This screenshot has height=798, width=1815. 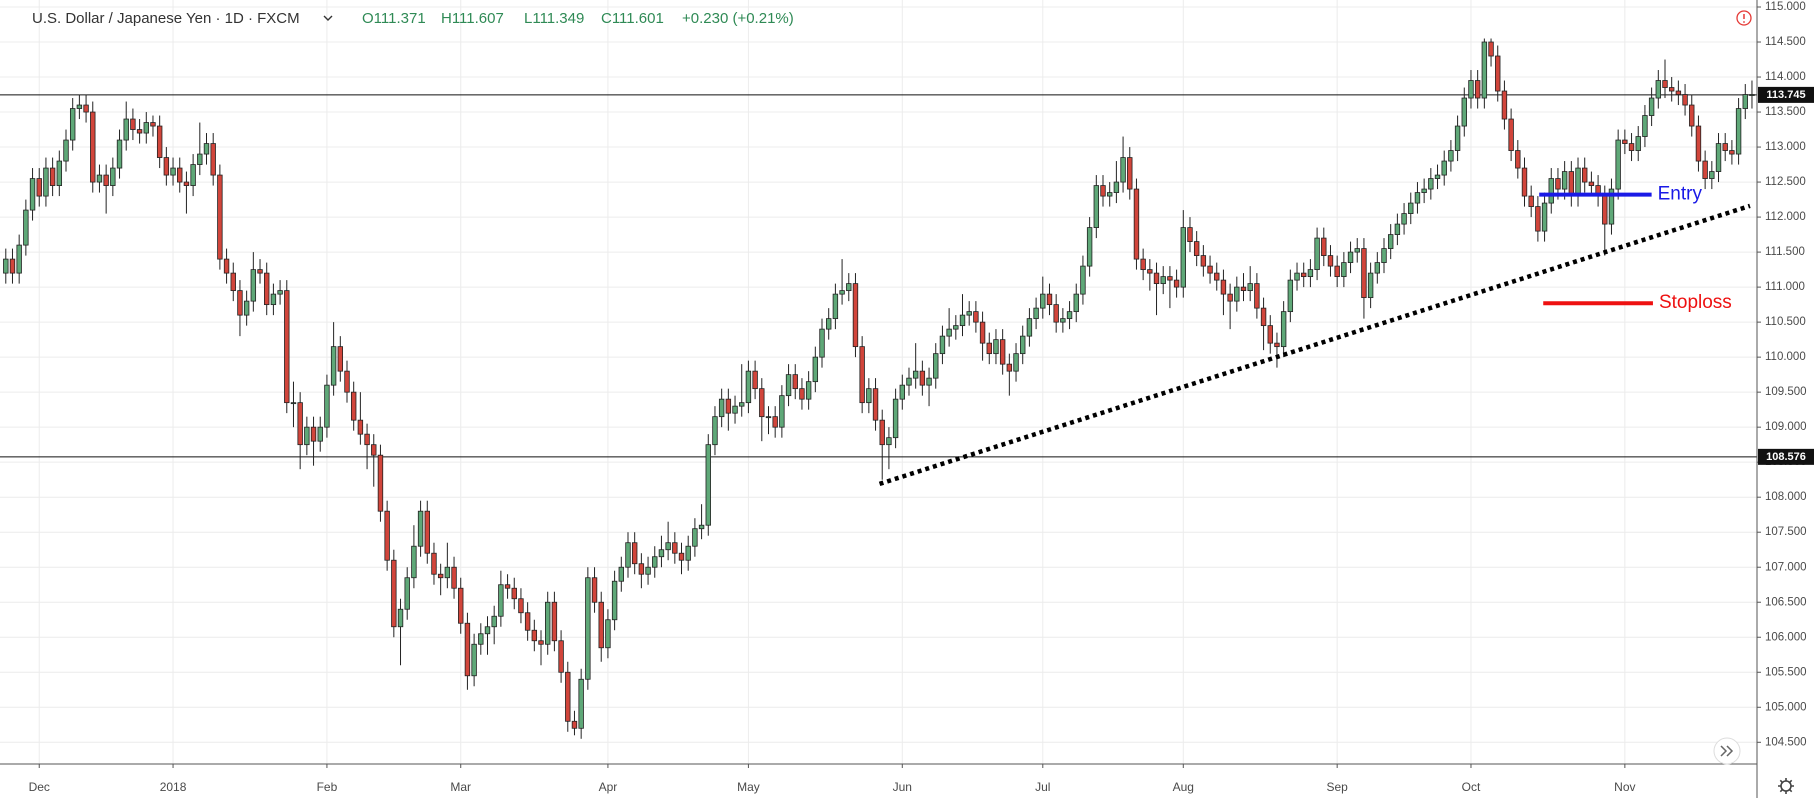 I want to click on y-tick-label: 113.000, so click(x=1785, y=147).